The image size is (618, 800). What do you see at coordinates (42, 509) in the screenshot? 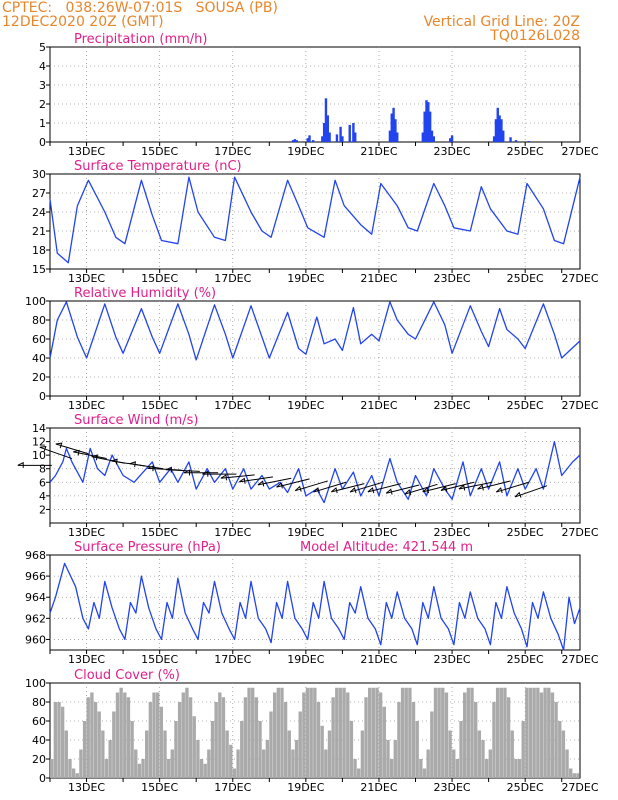
I see `y-tick-label: 2` at bounding box center [42, 509].